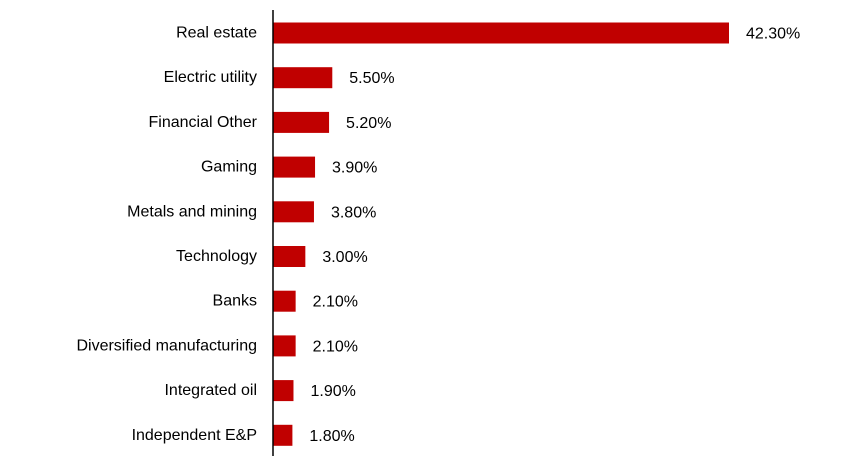 Image resolution: width=854 pixels, height=470 pixels. What do you see at coordinates (331, 436) in the screenshot?
I see `value-label: 1.80%` at bounding box center [331, 436].